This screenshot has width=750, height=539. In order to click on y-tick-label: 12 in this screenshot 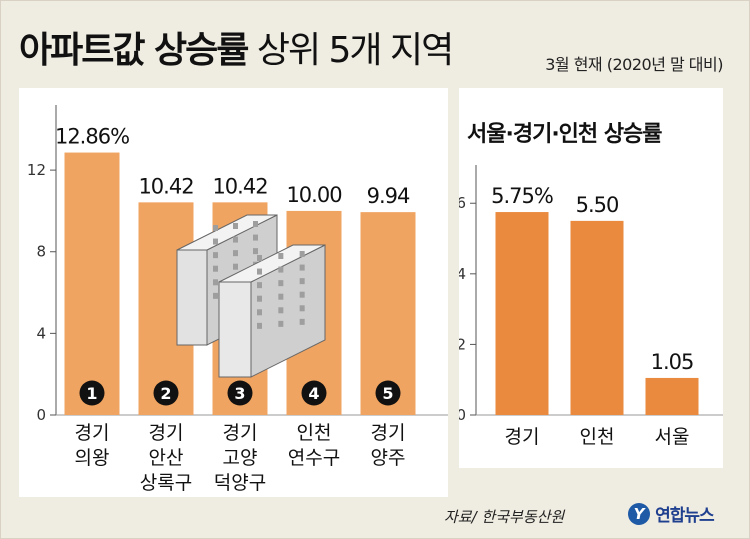, I will do `click(36, 170)`.